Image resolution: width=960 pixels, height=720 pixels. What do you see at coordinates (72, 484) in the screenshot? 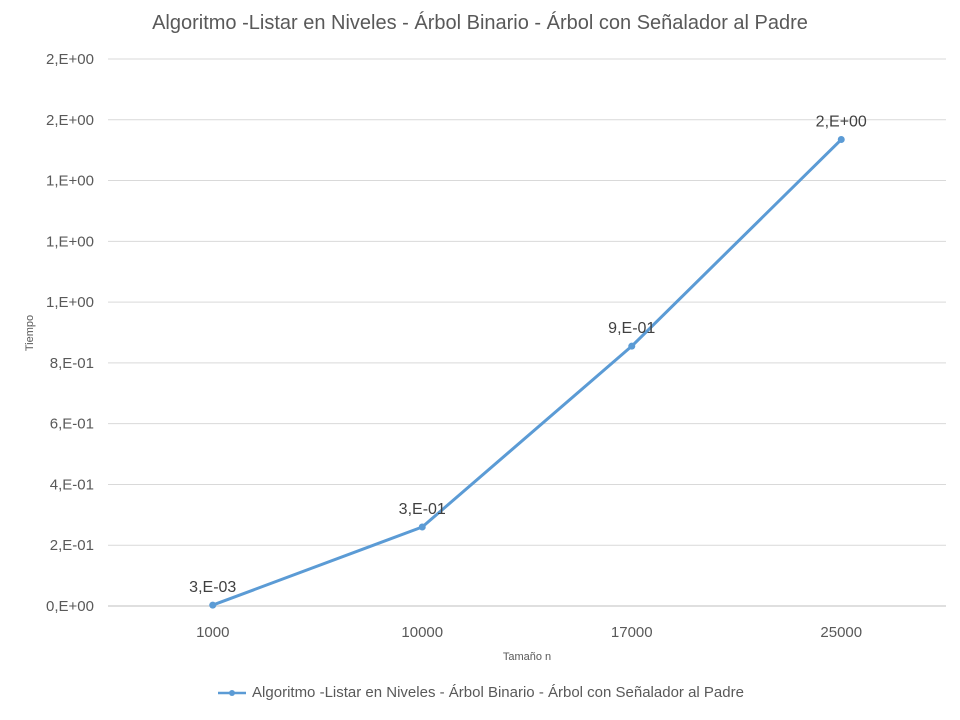
I see `y-tick-label: 4,E-01` at bounding box center [72, 484].